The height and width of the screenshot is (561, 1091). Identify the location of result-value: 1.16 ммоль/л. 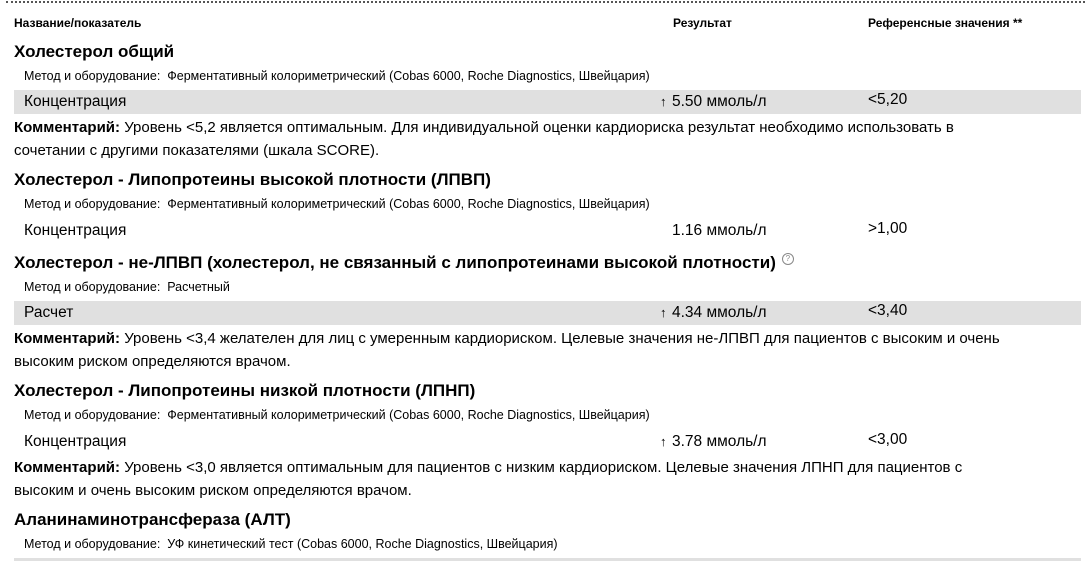
(719, 230).